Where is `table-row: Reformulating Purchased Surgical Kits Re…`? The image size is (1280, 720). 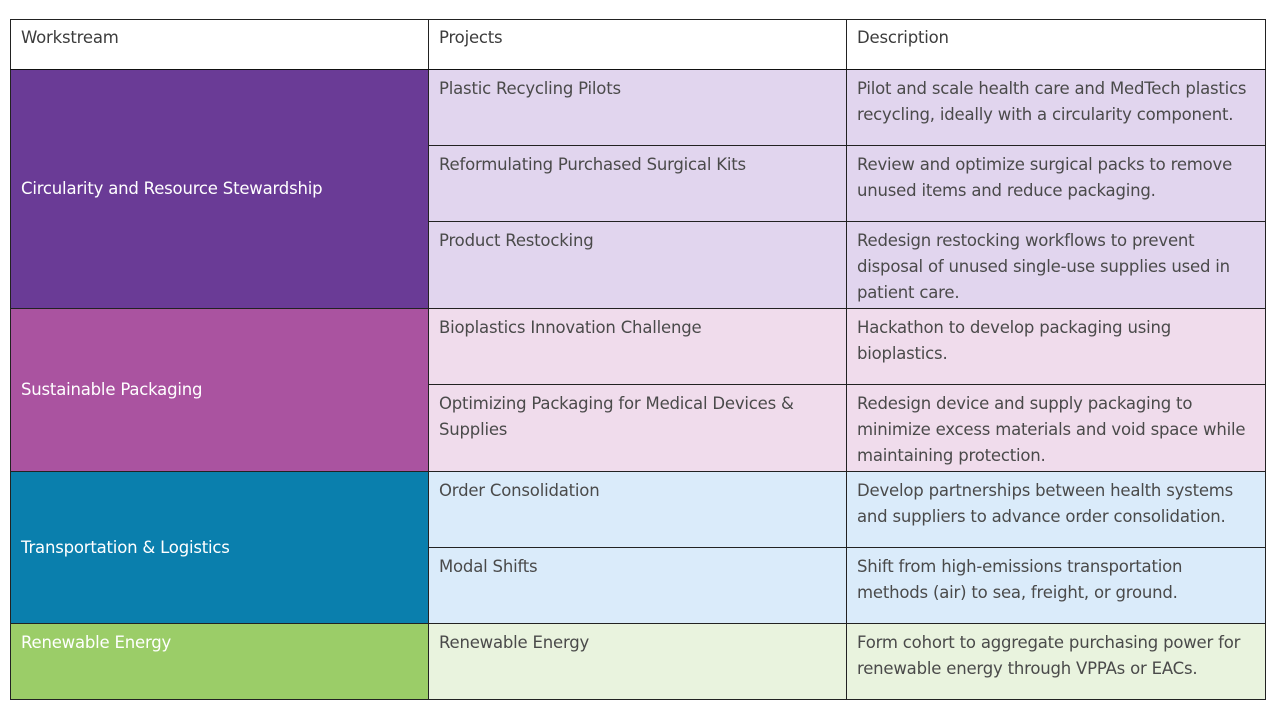 table-row: Reformulating Purchased Surgical Kits Re… is located at coordinates (638, 183).